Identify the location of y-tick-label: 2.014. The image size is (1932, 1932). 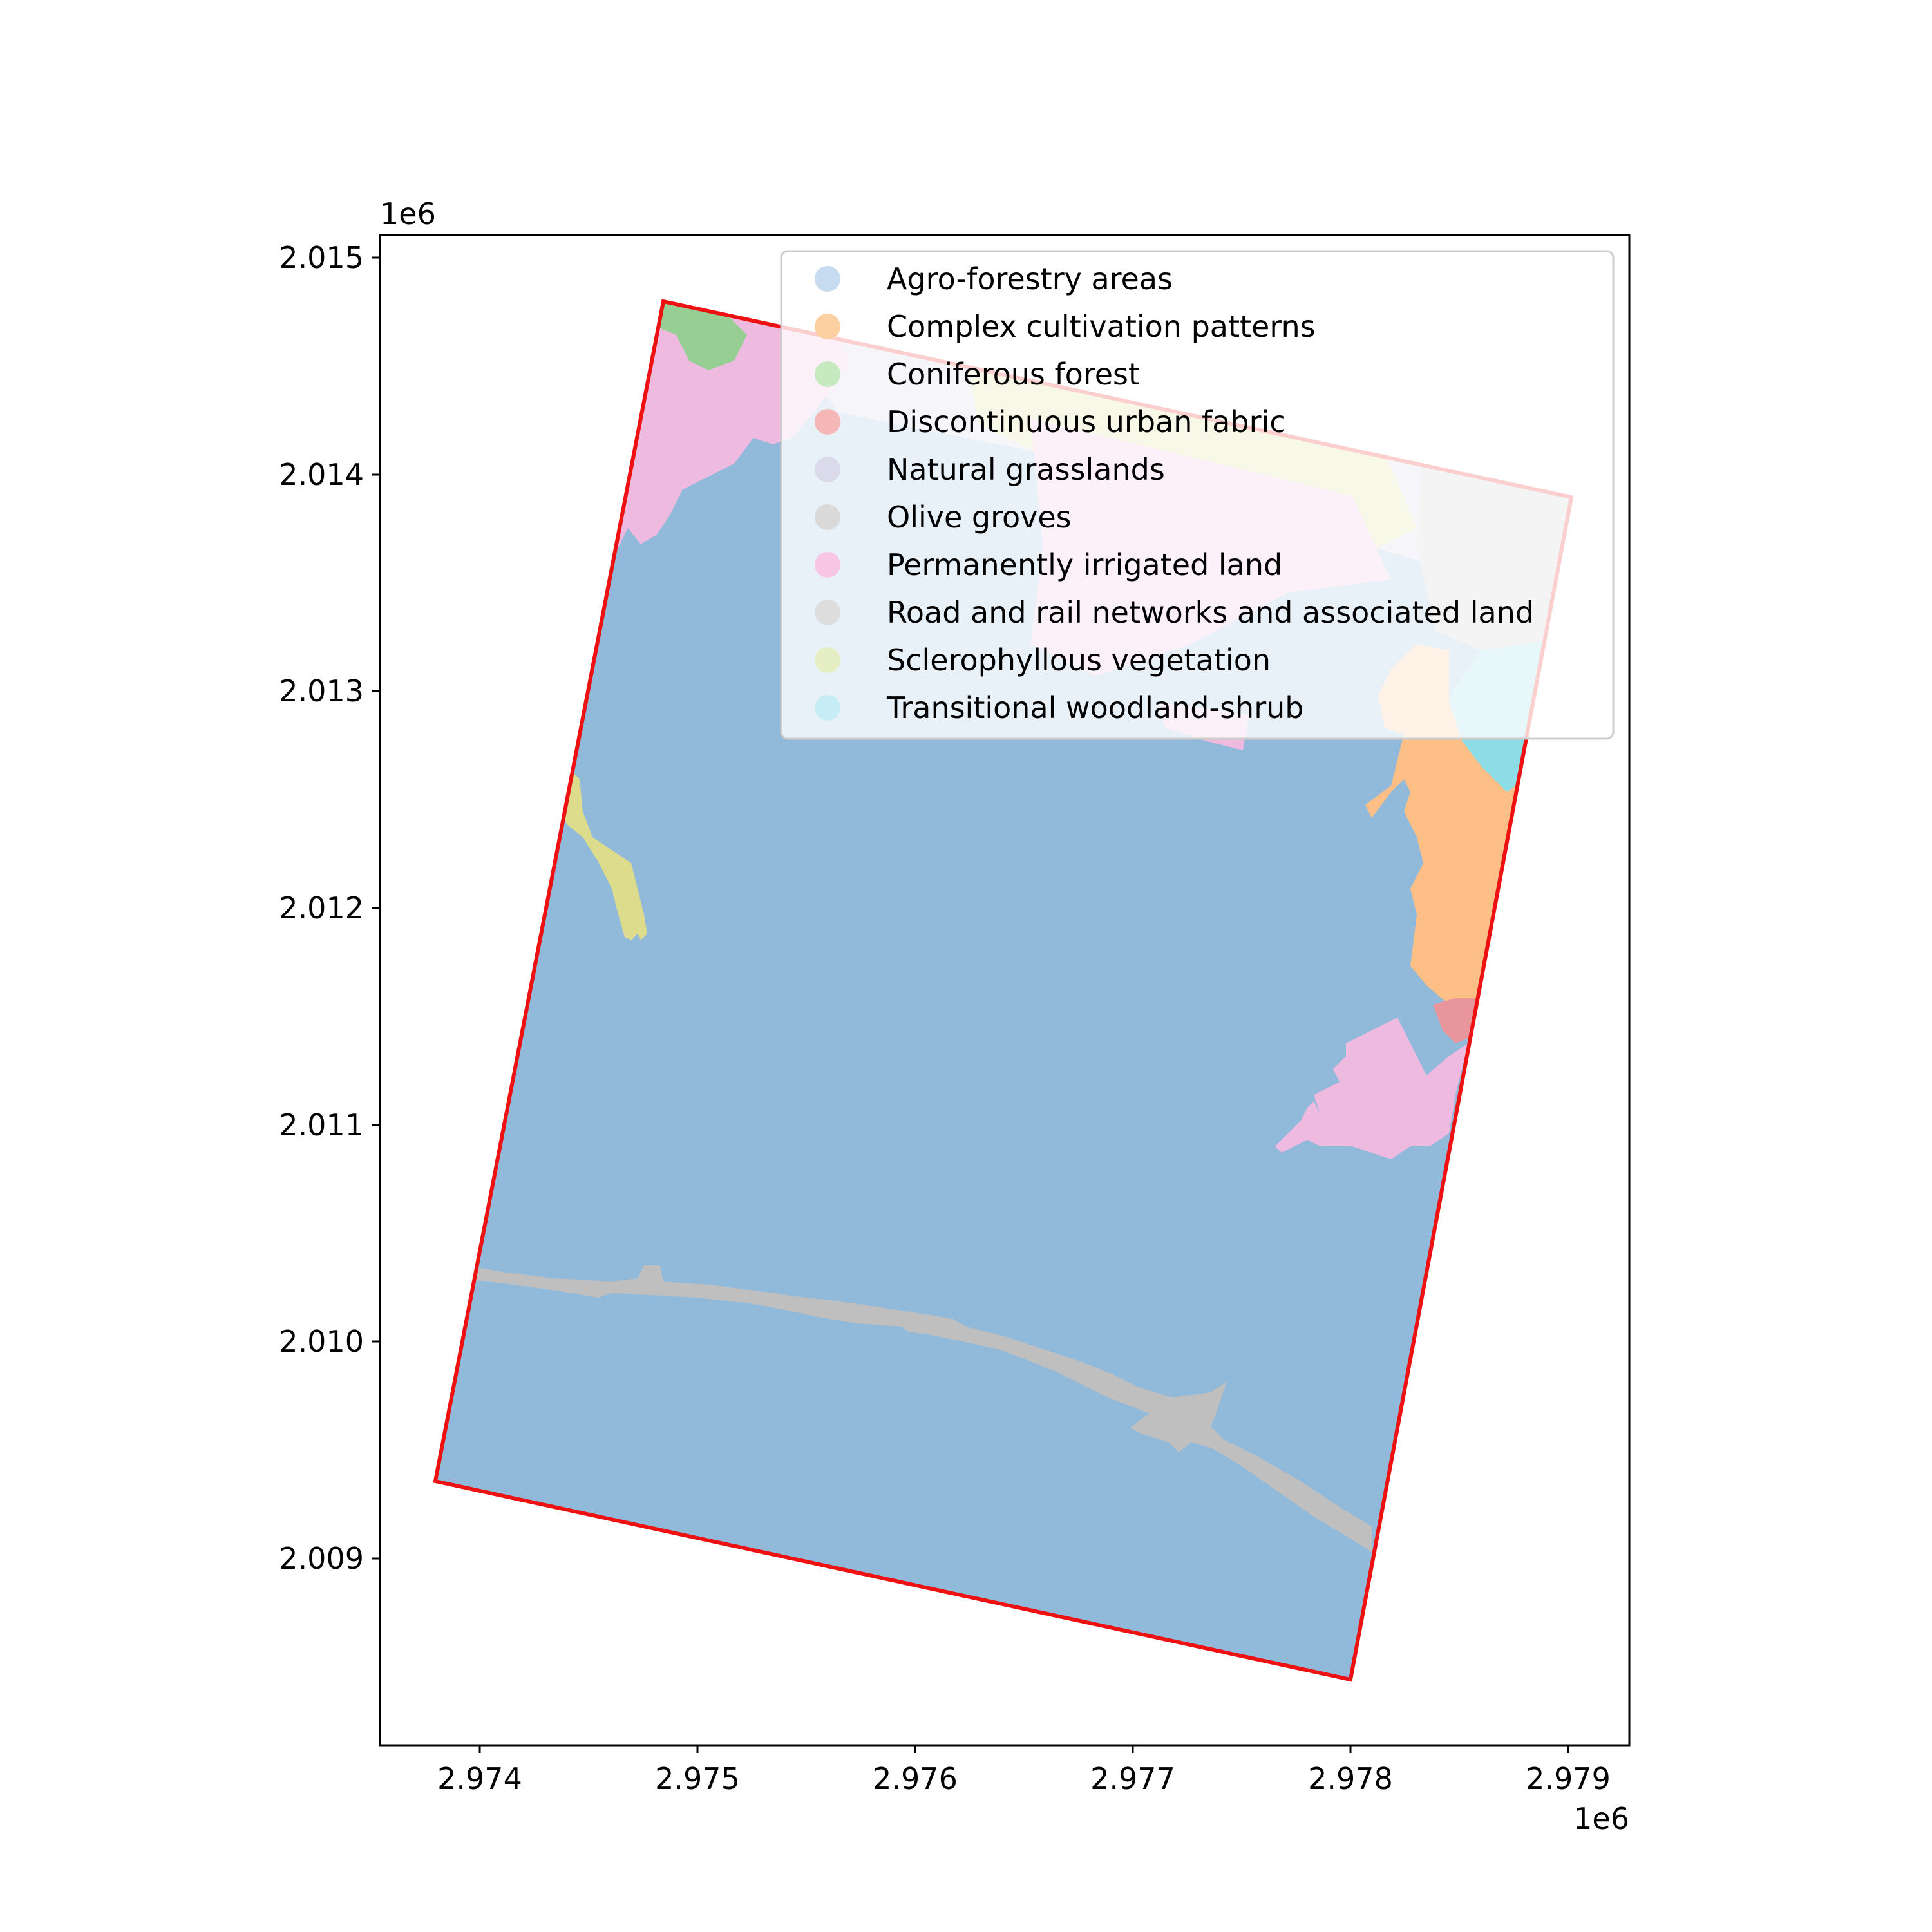
(321, 475).